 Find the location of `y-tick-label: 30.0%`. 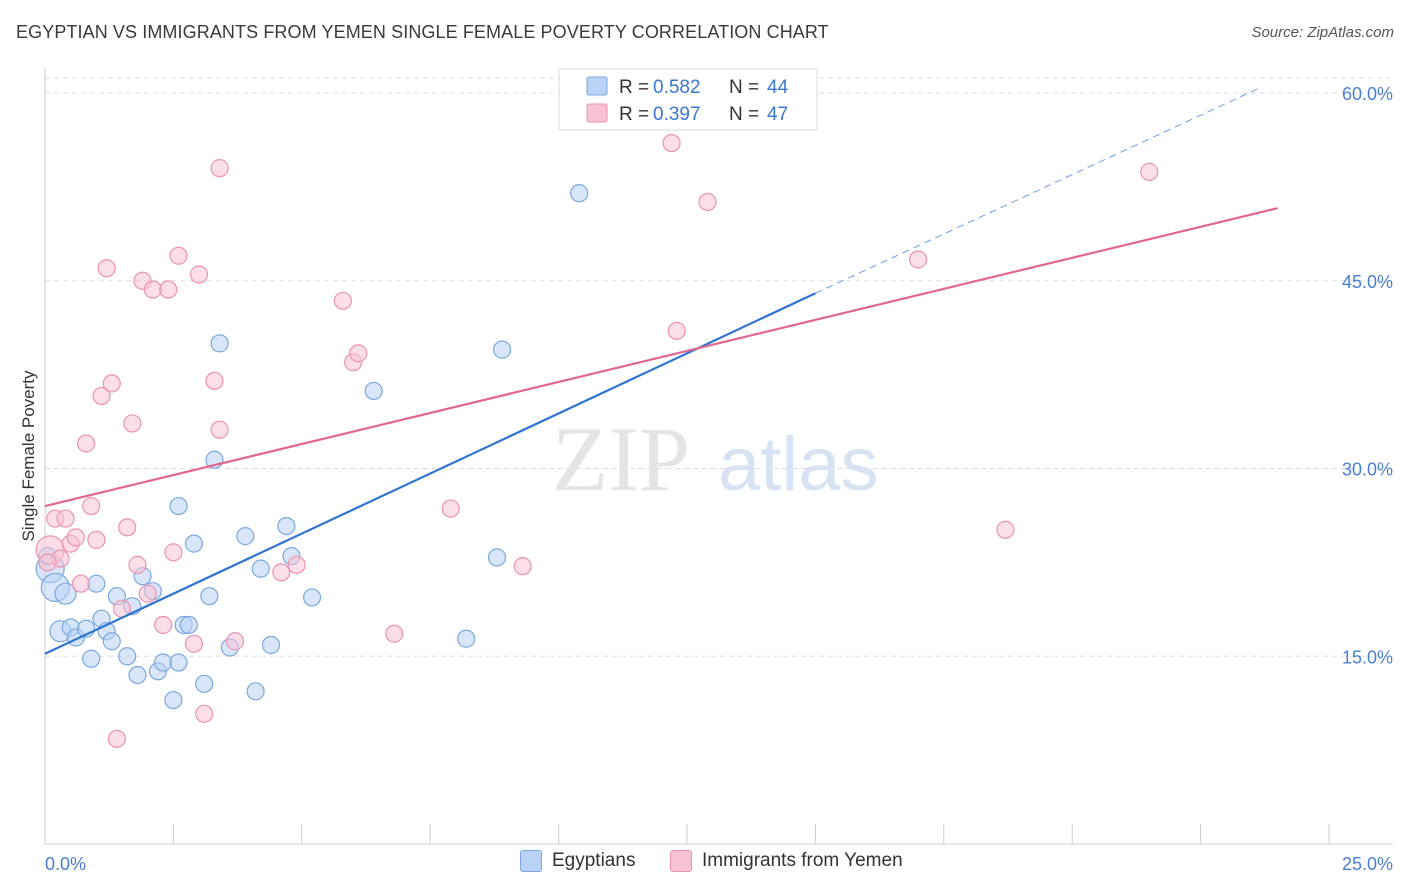

y-tick-label: 30.0% is located at coordinates (1367, 470).